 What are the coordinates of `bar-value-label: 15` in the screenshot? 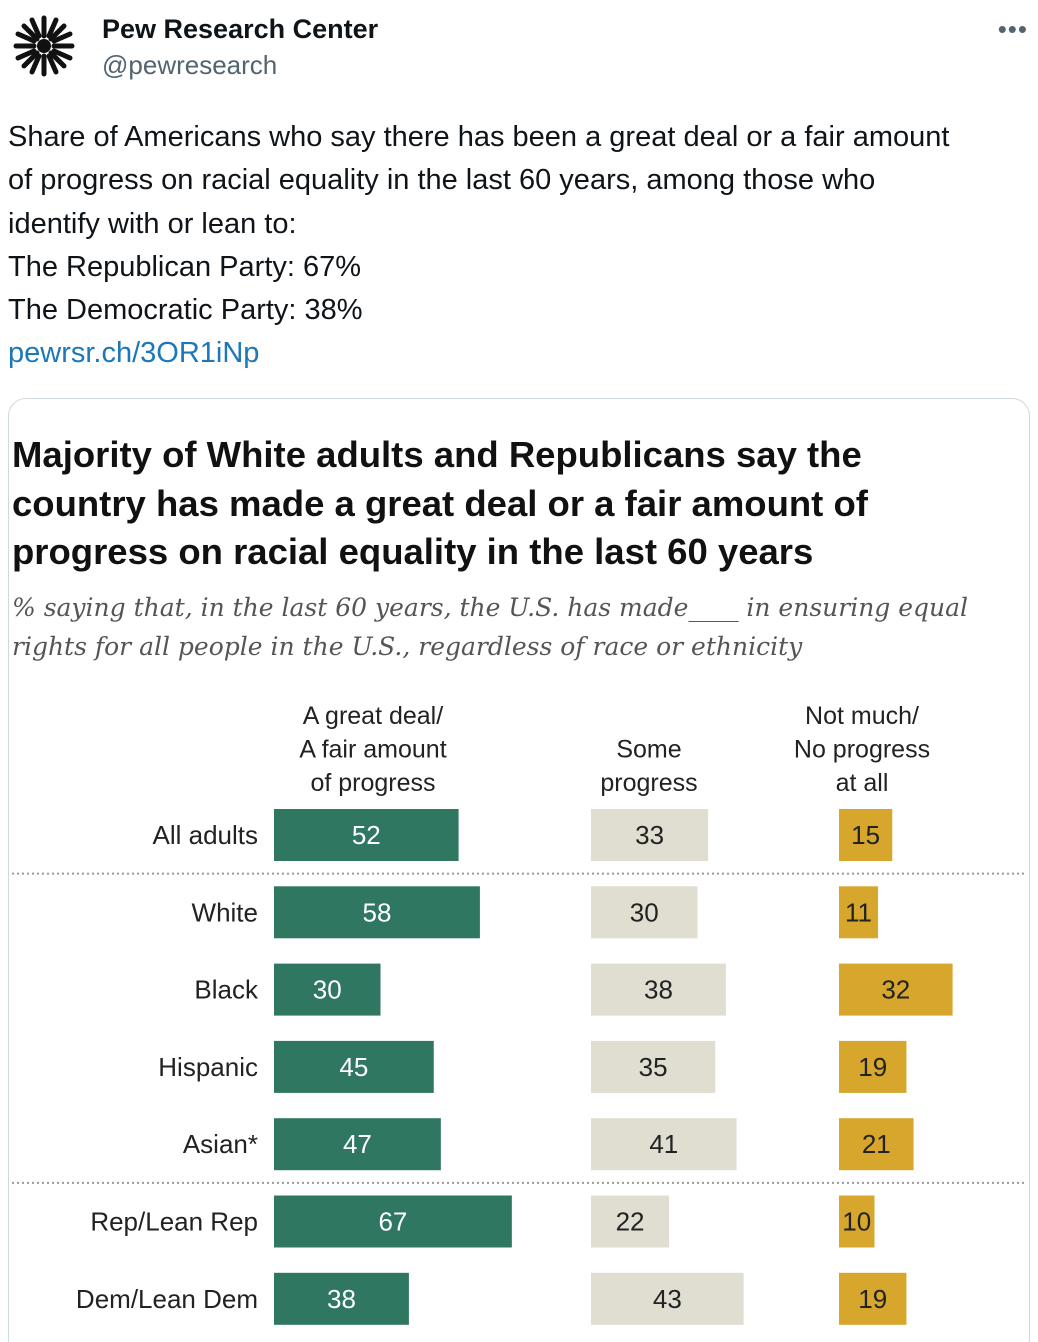 It's located at (865, 835).